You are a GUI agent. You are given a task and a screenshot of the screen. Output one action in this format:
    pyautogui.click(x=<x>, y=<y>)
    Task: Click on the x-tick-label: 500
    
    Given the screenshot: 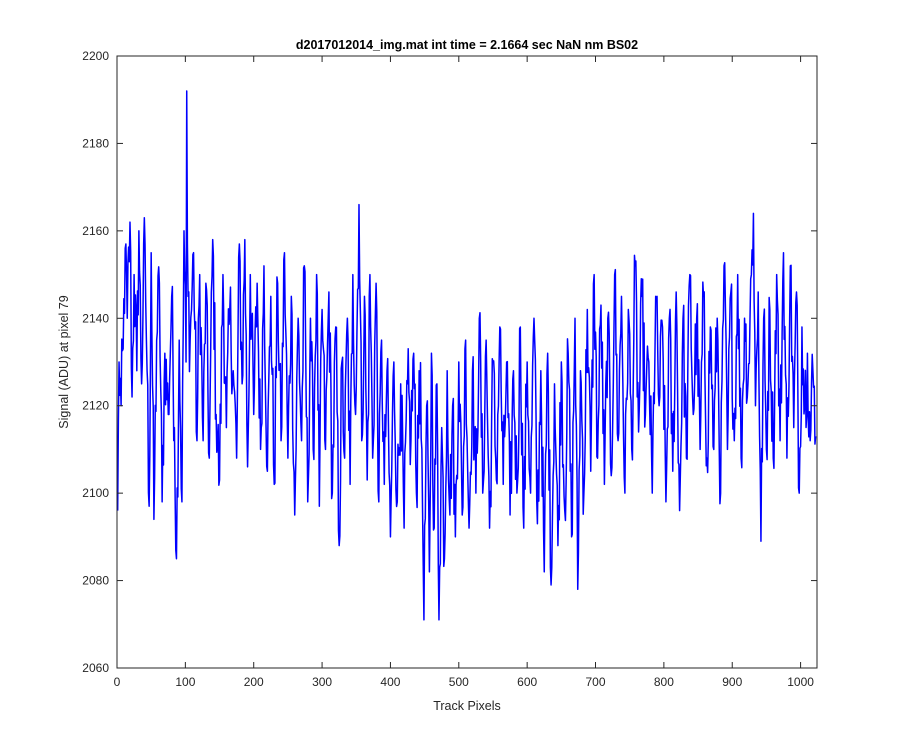 What is the action you would take?
    pyautogui.click(x=459, y=682)
    